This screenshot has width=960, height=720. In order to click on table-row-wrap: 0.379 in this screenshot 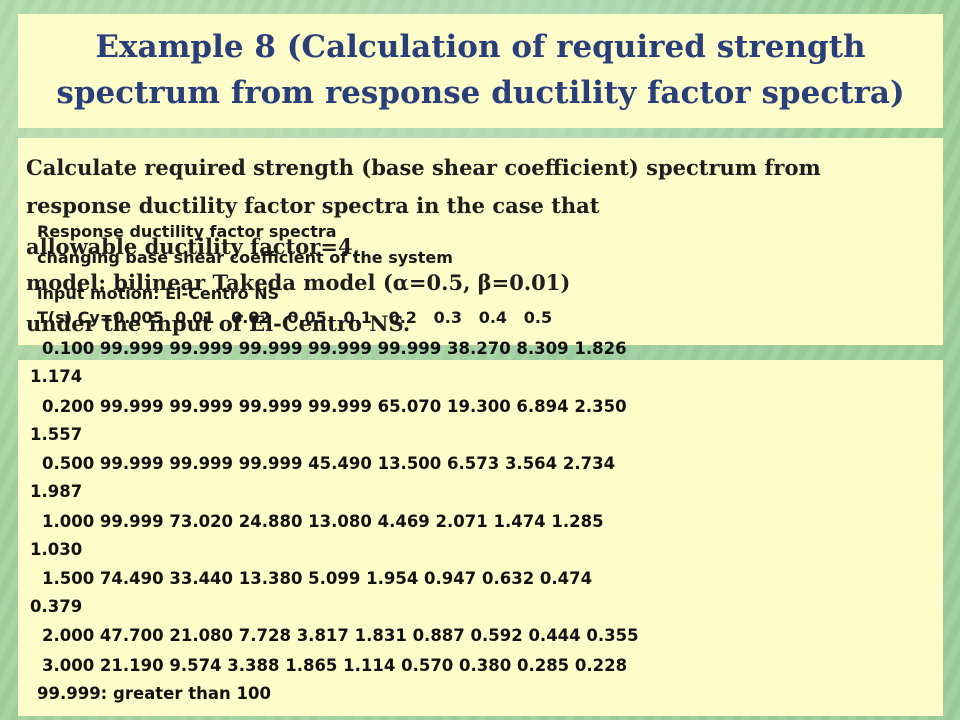, I will do `click(56, 606)`.